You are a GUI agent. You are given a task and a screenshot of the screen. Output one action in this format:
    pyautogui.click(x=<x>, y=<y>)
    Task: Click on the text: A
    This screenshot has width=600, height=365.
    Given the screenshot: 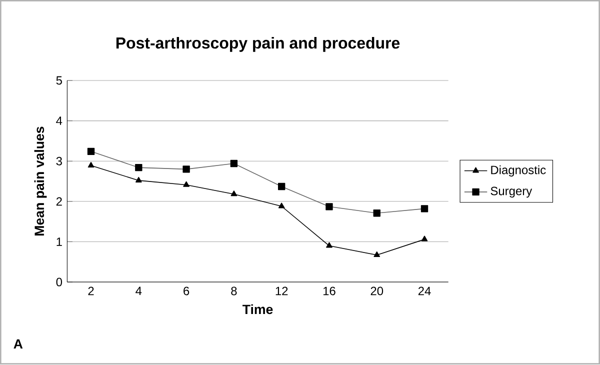 What is the action you would take?
    pyautogui.click(x=18, y=344)
    